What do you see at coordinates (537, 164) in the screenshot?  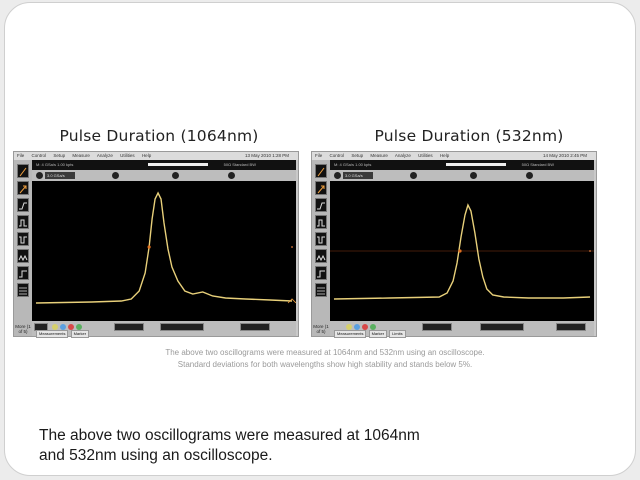 I see `right-status-right: 50Ω Standard BW` at bounding box center [537, 164].